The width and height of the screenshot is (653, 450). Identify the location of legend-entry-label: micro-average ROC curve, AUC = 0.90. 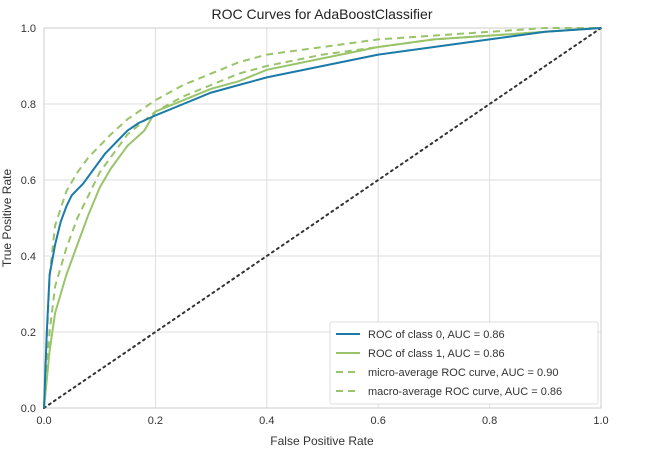
(463, 373).